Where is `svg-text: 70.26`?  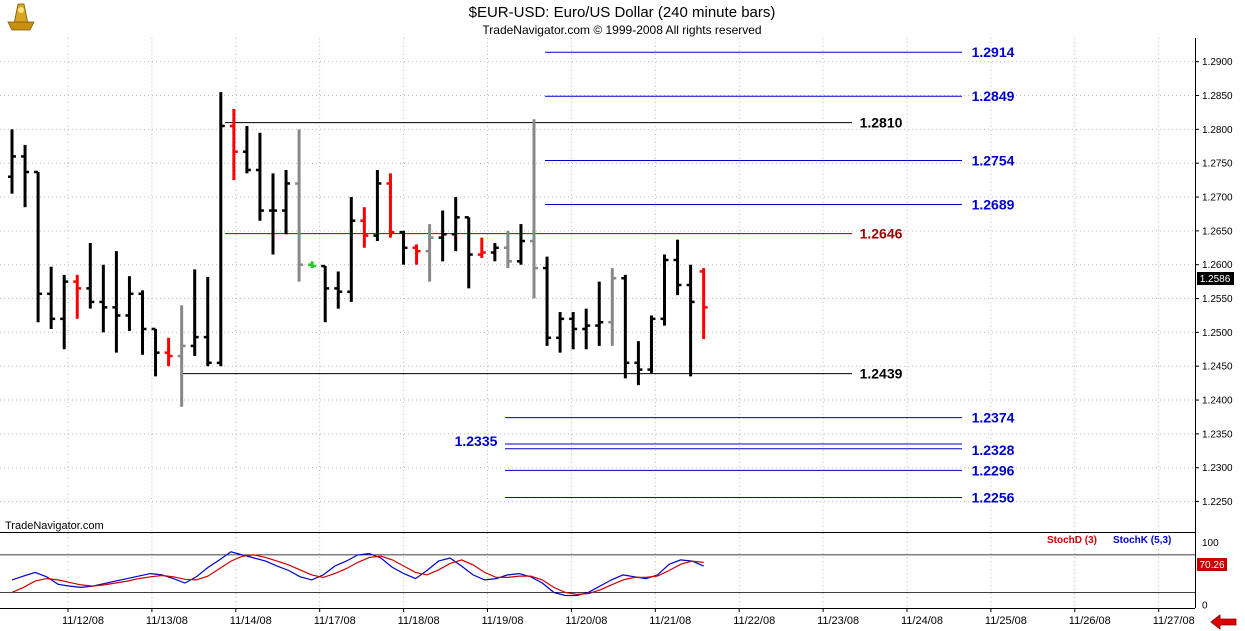 svg-text: 70.26 is located at coordinates (1211, 565).